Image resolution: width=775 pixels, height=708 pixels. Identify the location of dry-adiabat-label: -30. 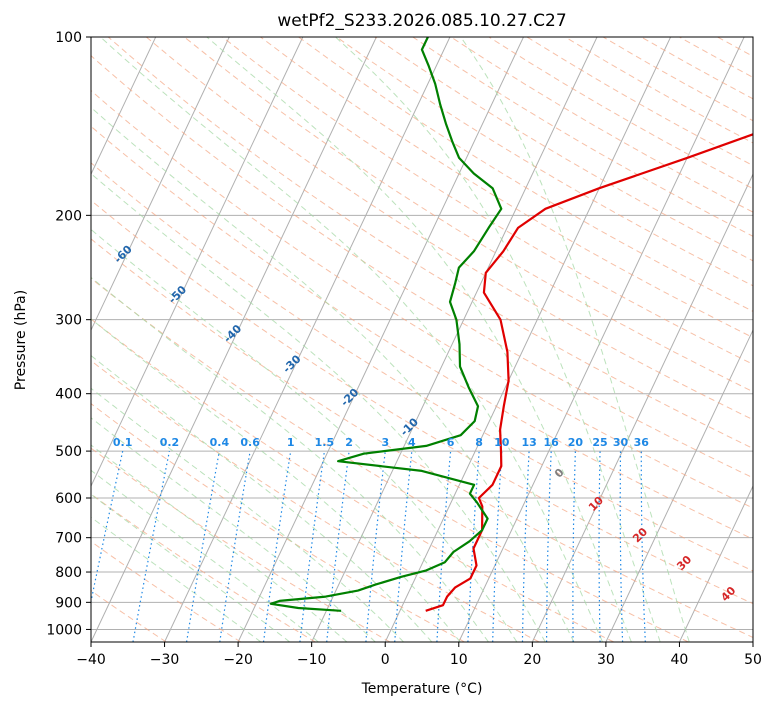
(291, 363).